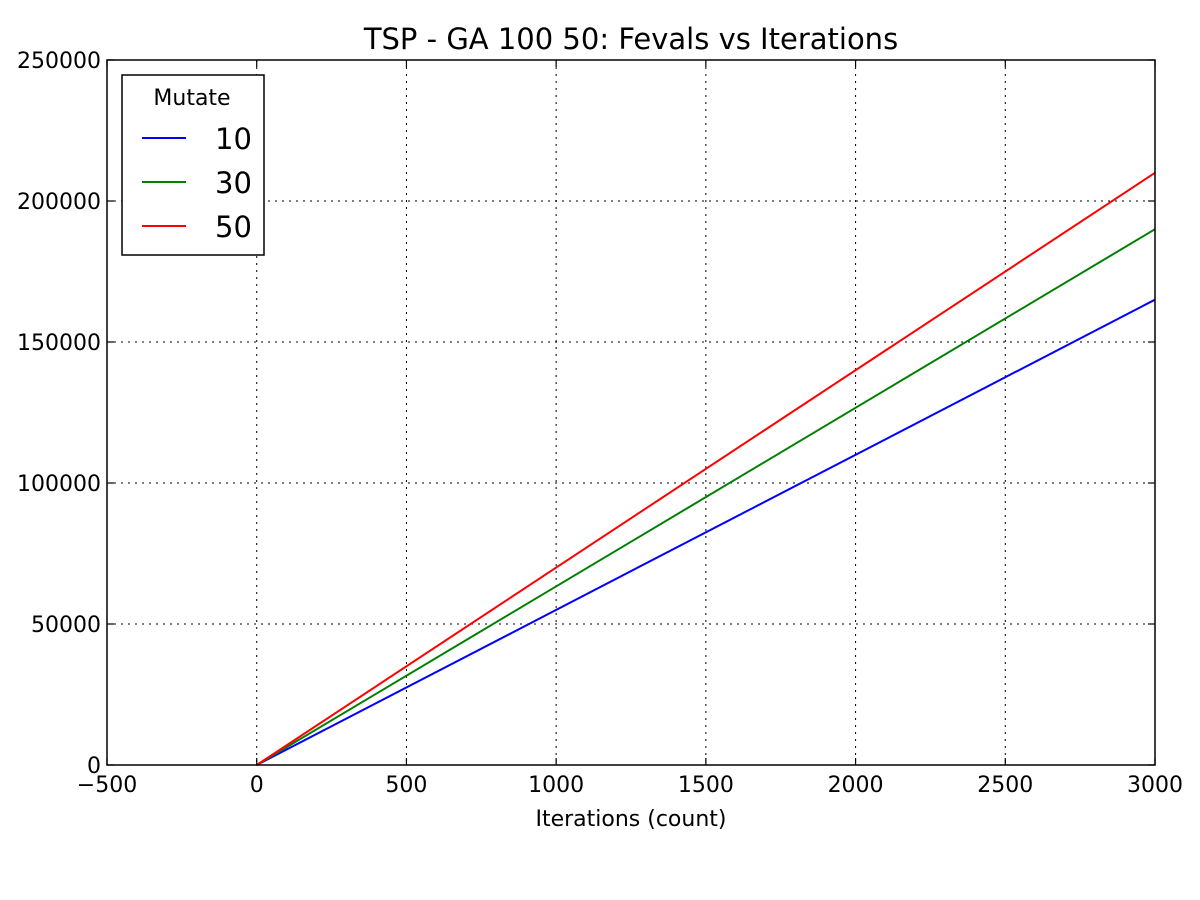  What do you see at coordinates (1155, 785) in the screenshot?
I see `x-tick-label: 3000` at bounding box center [1155, 785].